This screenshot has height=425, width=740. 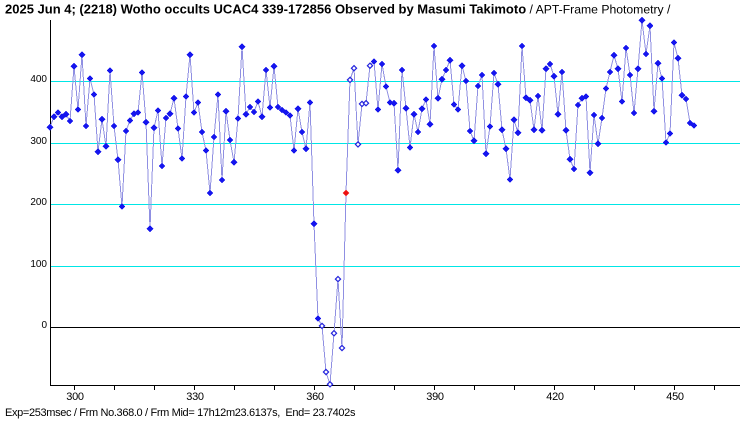 I want to click on svg-text: 330, so click(x=195, y=397).